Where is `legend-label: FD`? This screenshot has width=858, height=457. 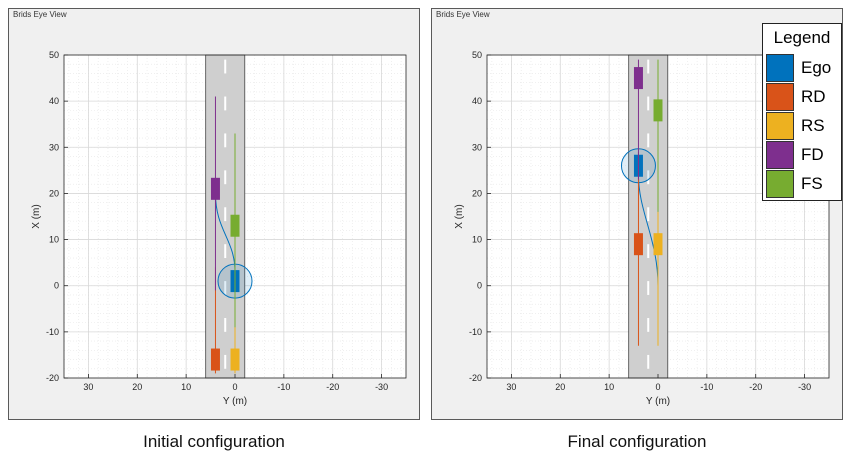 legend-label: FD is located at coordinates (812, 154).